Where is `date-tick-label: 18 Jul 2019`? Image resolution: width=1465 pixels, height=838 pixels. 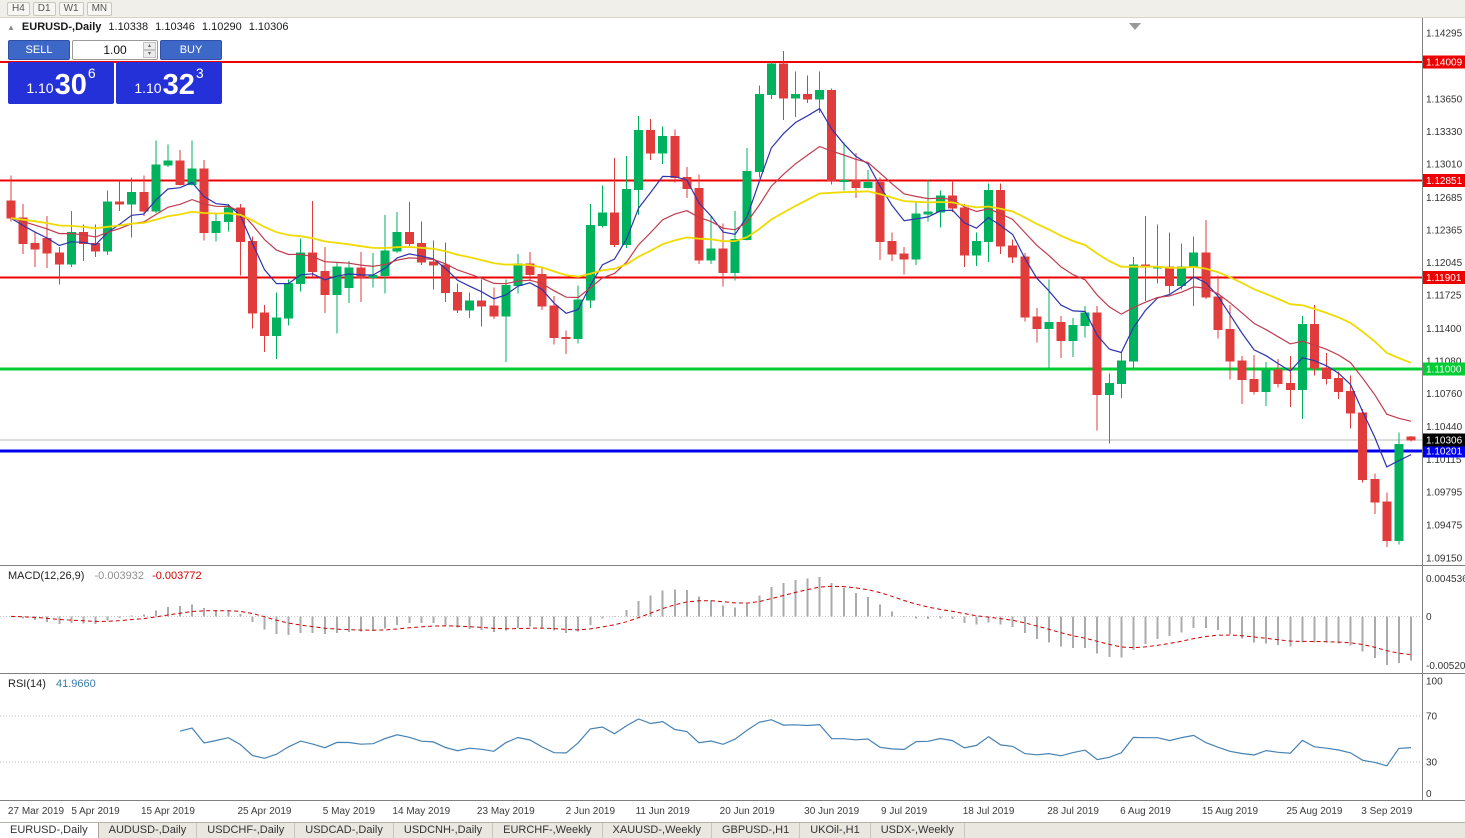 date-tick-label: 18 Jul 2019 is located at coordinates (988, 811).